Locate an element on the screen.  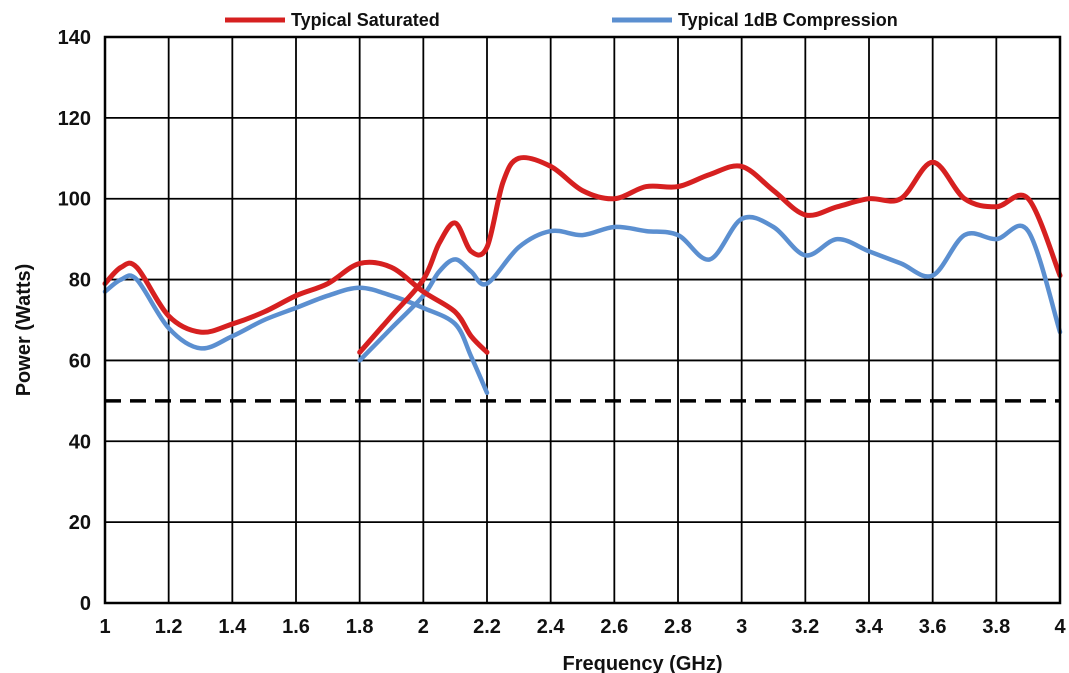
x-tick-label: 3.8 is located at coordinates (996, 627).